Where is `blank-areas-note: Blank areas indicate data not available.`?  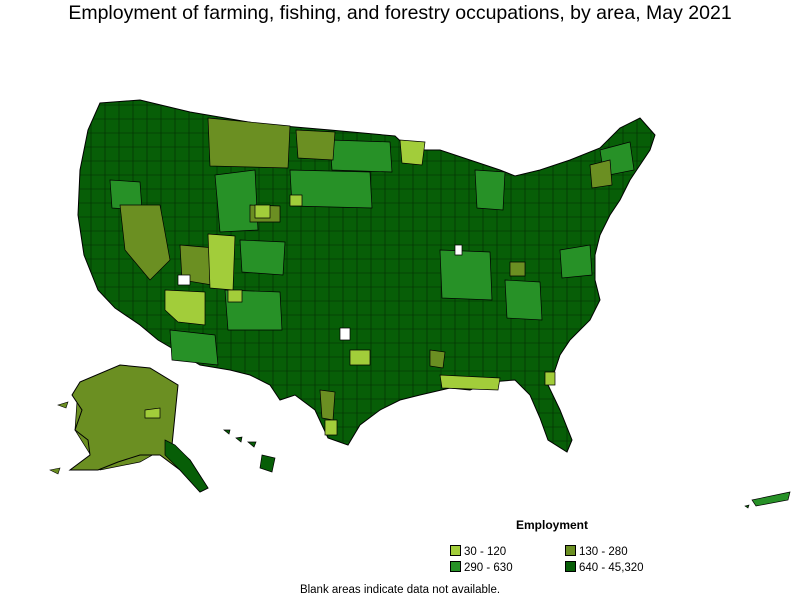
blank-areas-note: Blank areas indicate data not available. is located at coordinates (400, 590).